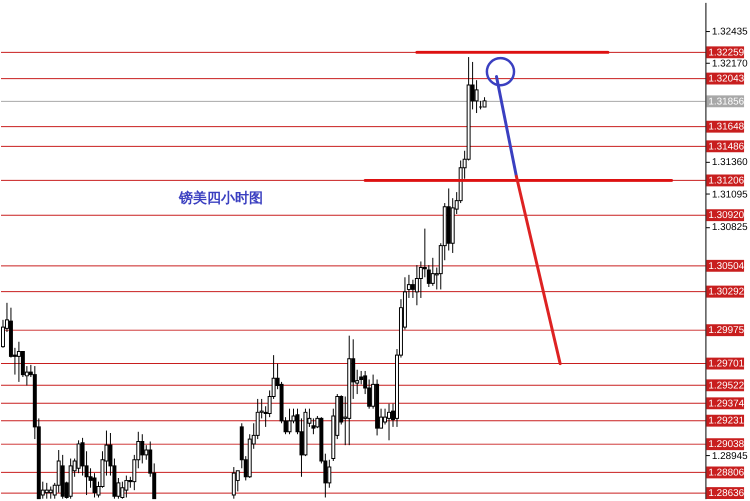  Describe the element at coordinates (726, 292) in the screenshot. I see `ref-line-label: 1.30292` at that location.